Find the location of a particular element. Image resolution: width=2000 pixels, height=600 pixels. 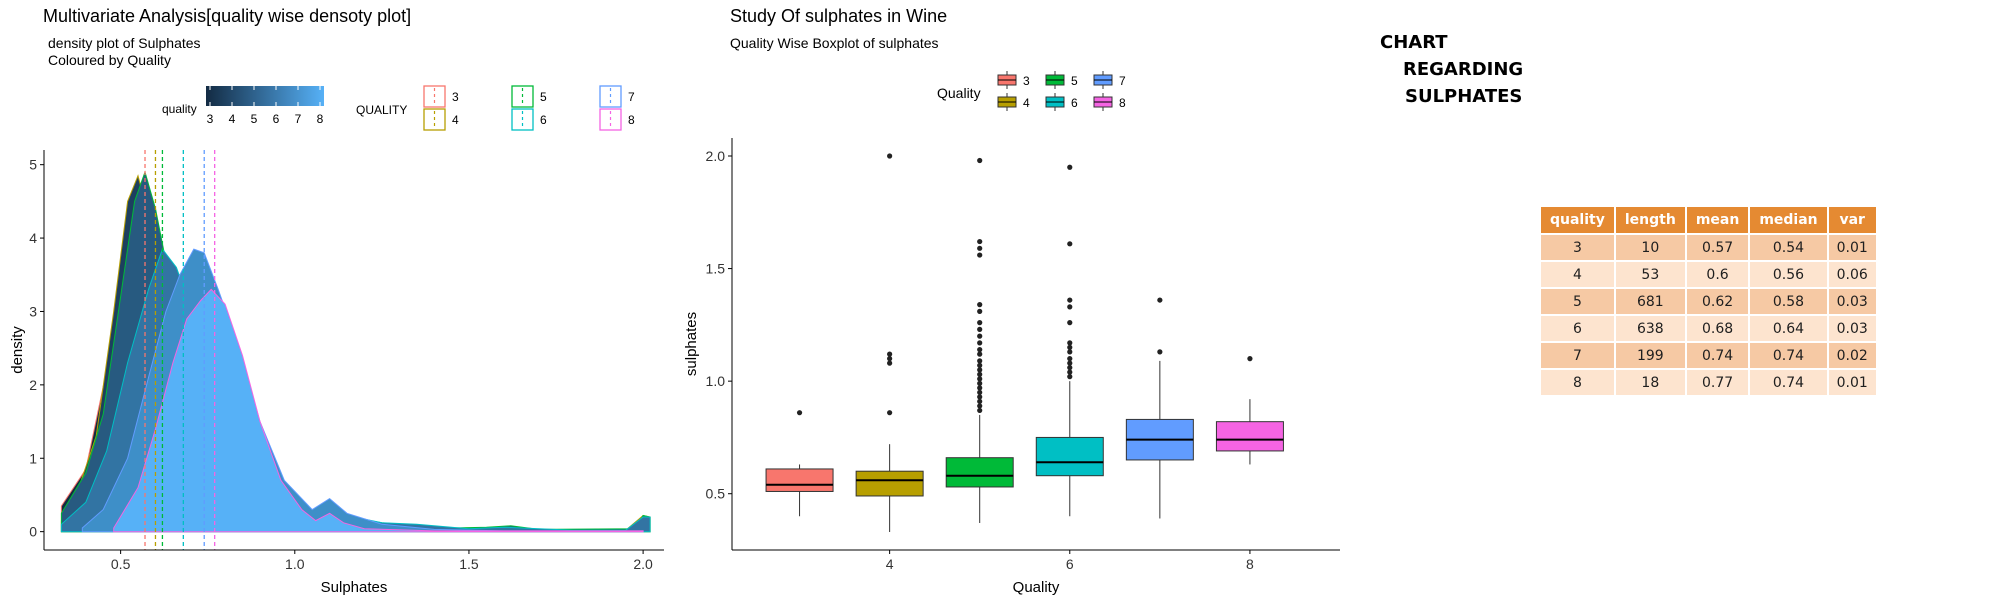

box-x-tick-label: 4 is located at coordinates (890, 564).